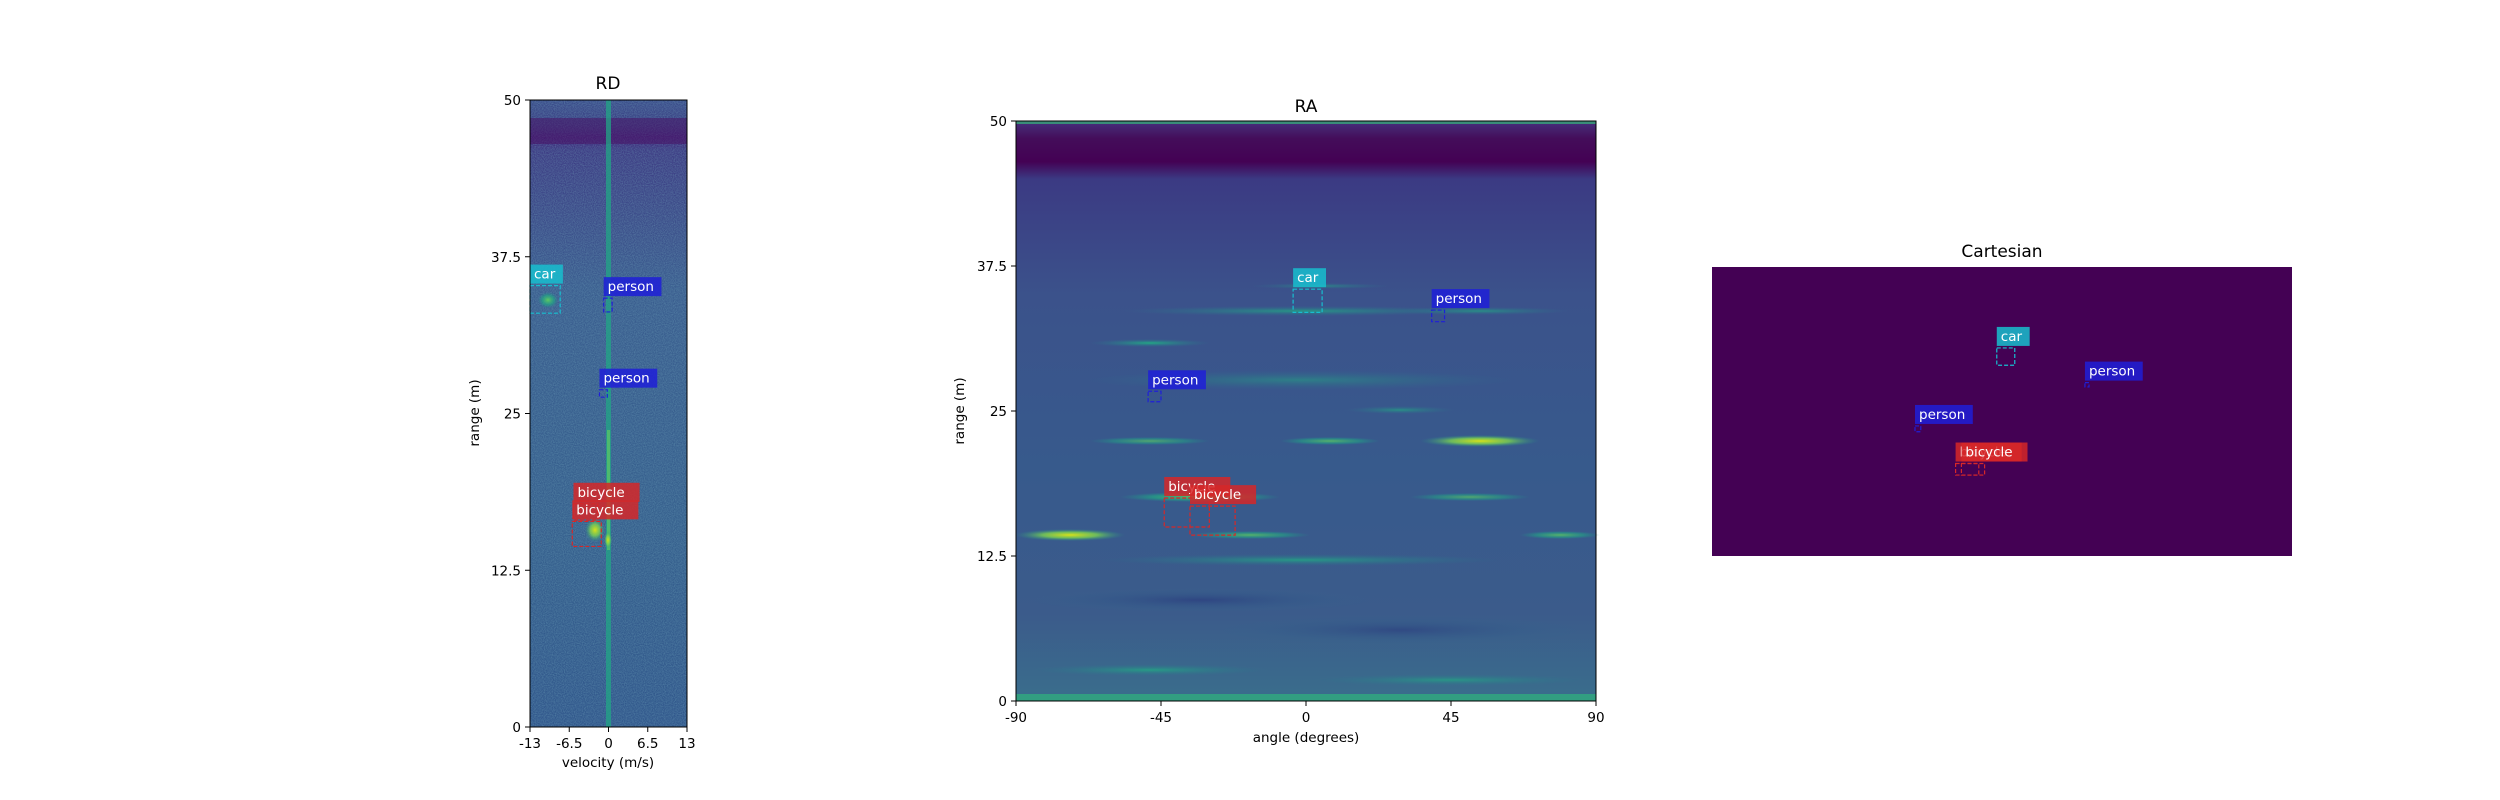  Describe the element at coordinates (686, 744) in the screenshot. I see `rd-x-tick-label: 13` at that location.